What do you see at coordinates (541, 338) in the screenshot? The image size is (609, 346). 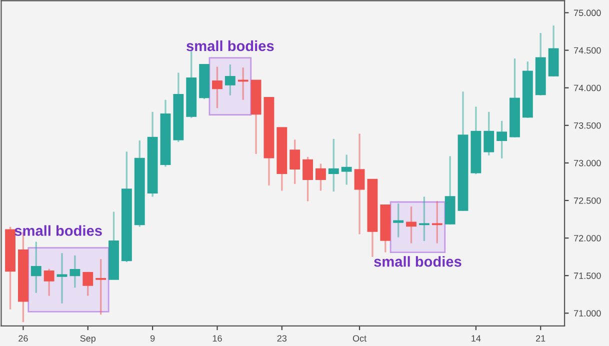 I see `x-tick-label: 21` at bounding box center [541, 338].